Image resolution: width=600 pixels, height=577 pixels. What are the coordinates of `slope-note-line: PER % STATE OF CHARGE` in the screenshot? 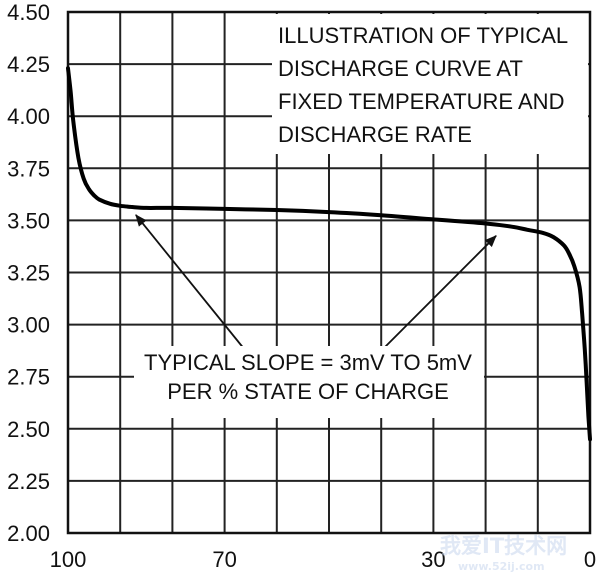 It's located at (308, 391).